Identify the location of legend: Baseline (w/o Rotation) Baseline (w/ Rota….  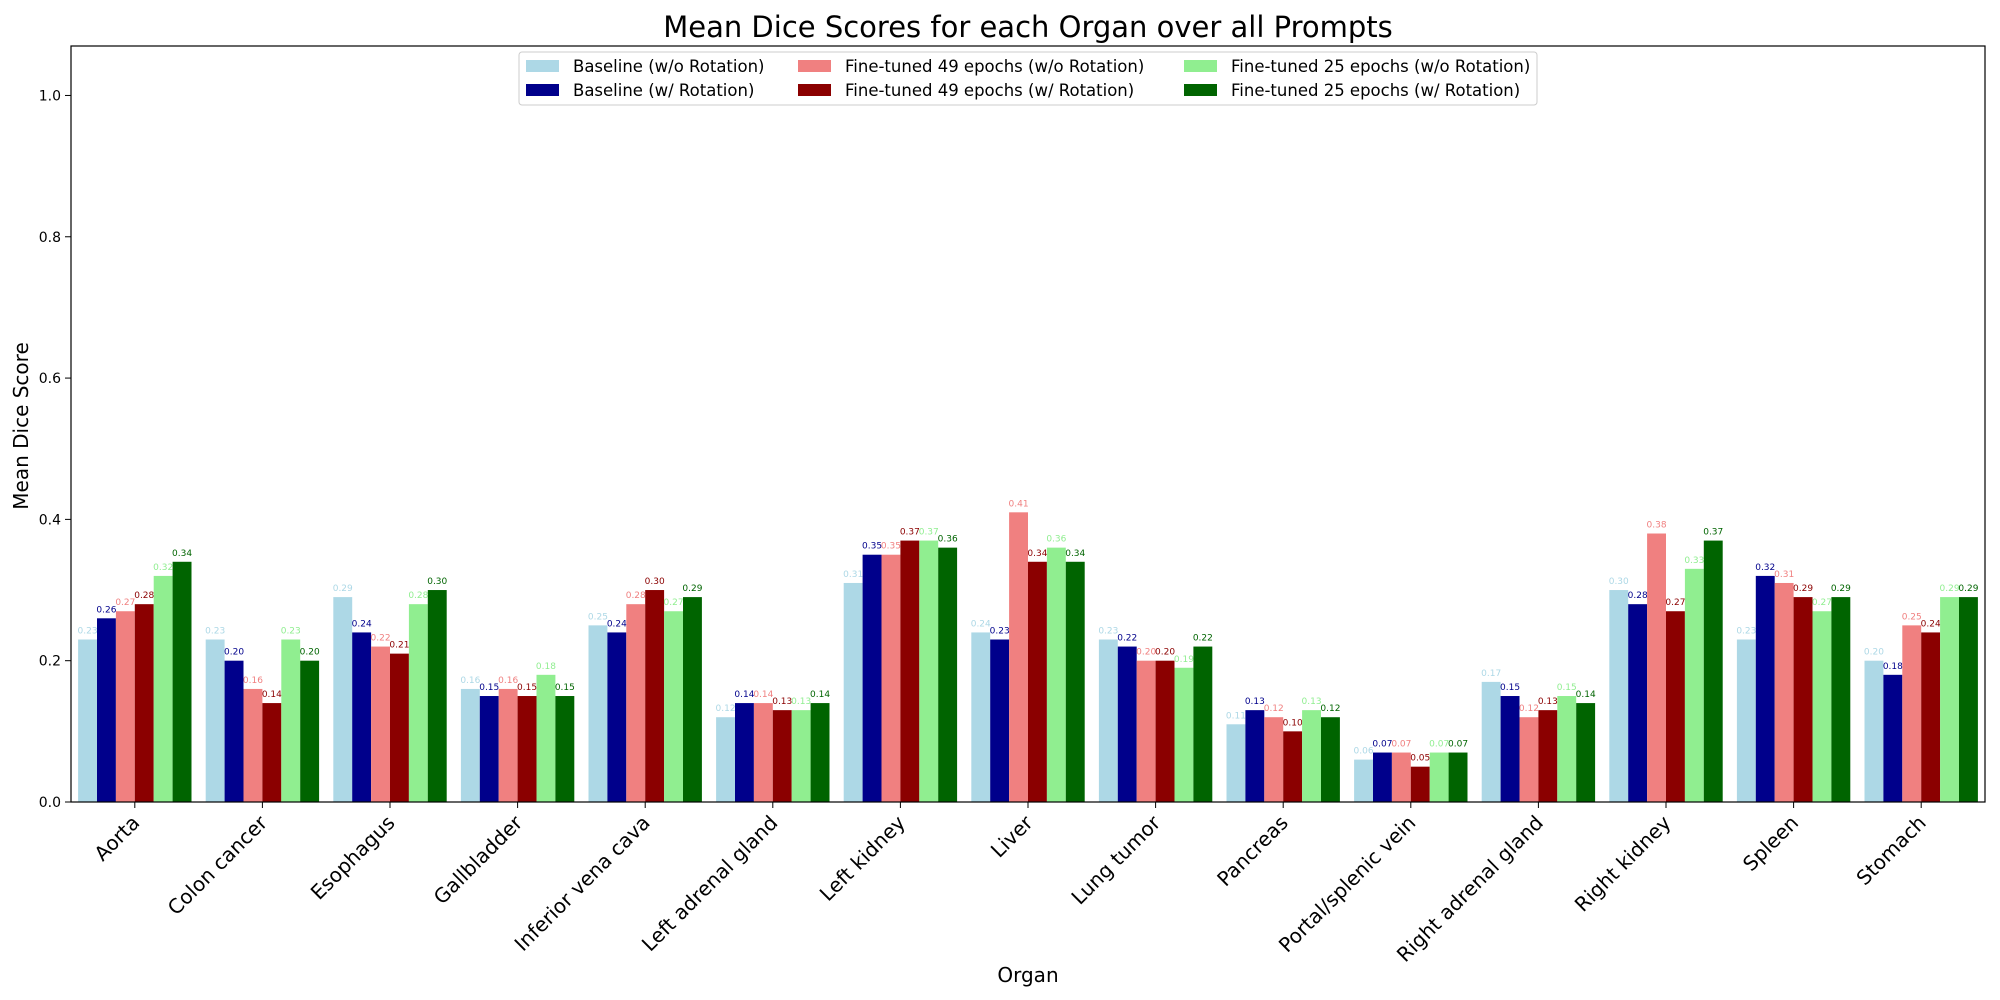
(1028, 78).